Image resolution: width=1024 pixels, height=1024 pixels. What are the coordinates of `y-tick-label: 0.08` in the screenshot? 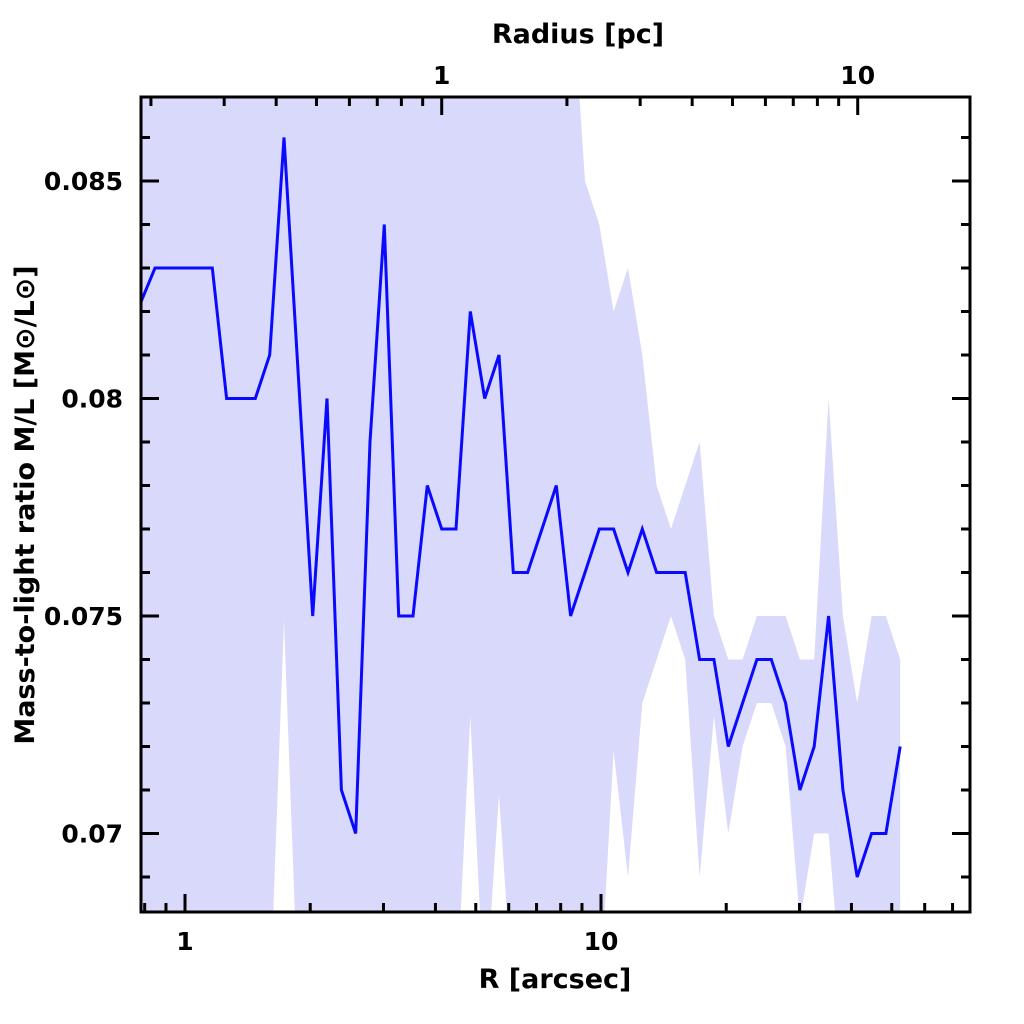 It's located at (92, 399).